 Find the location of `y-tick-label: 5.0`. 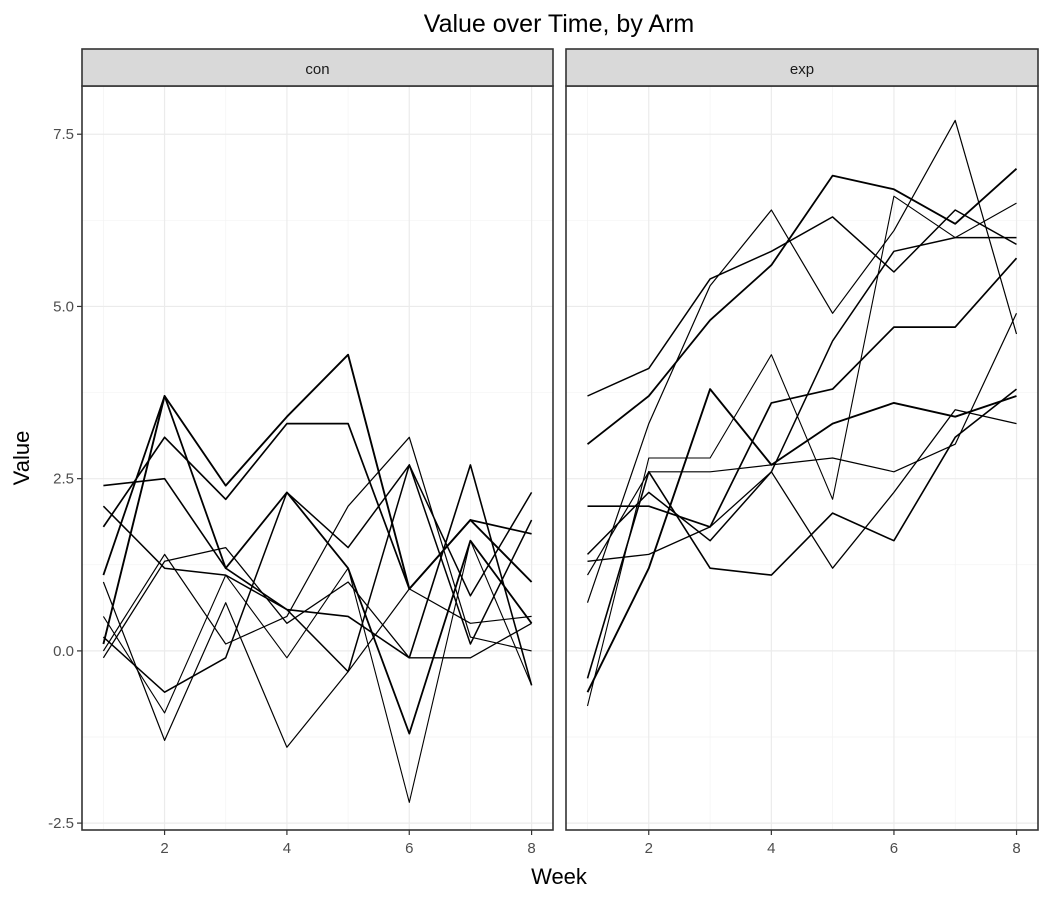

y-tick-label: 5.0 is located at coordinates (63, 306).